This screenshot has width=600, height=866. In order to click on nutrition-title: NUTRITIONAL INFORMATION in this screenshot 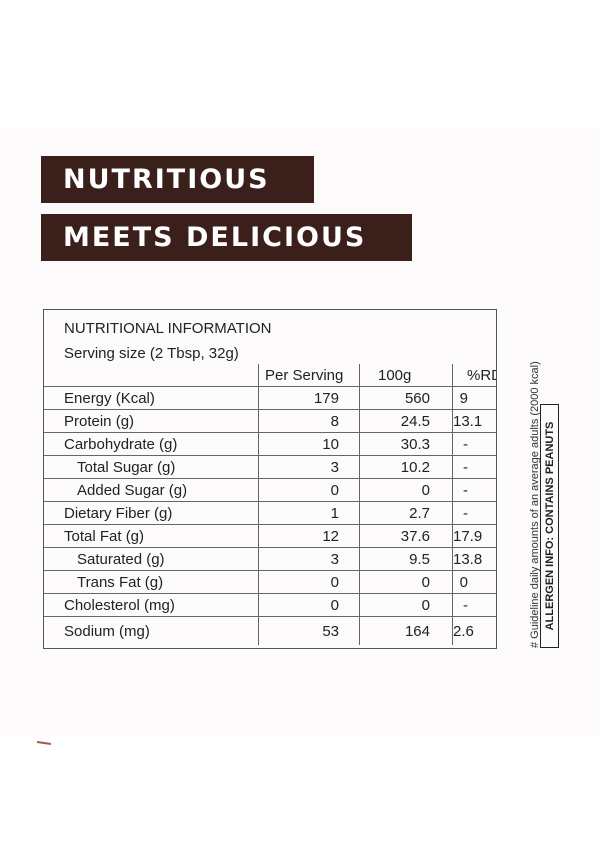, I will do `click(168, 328)`.